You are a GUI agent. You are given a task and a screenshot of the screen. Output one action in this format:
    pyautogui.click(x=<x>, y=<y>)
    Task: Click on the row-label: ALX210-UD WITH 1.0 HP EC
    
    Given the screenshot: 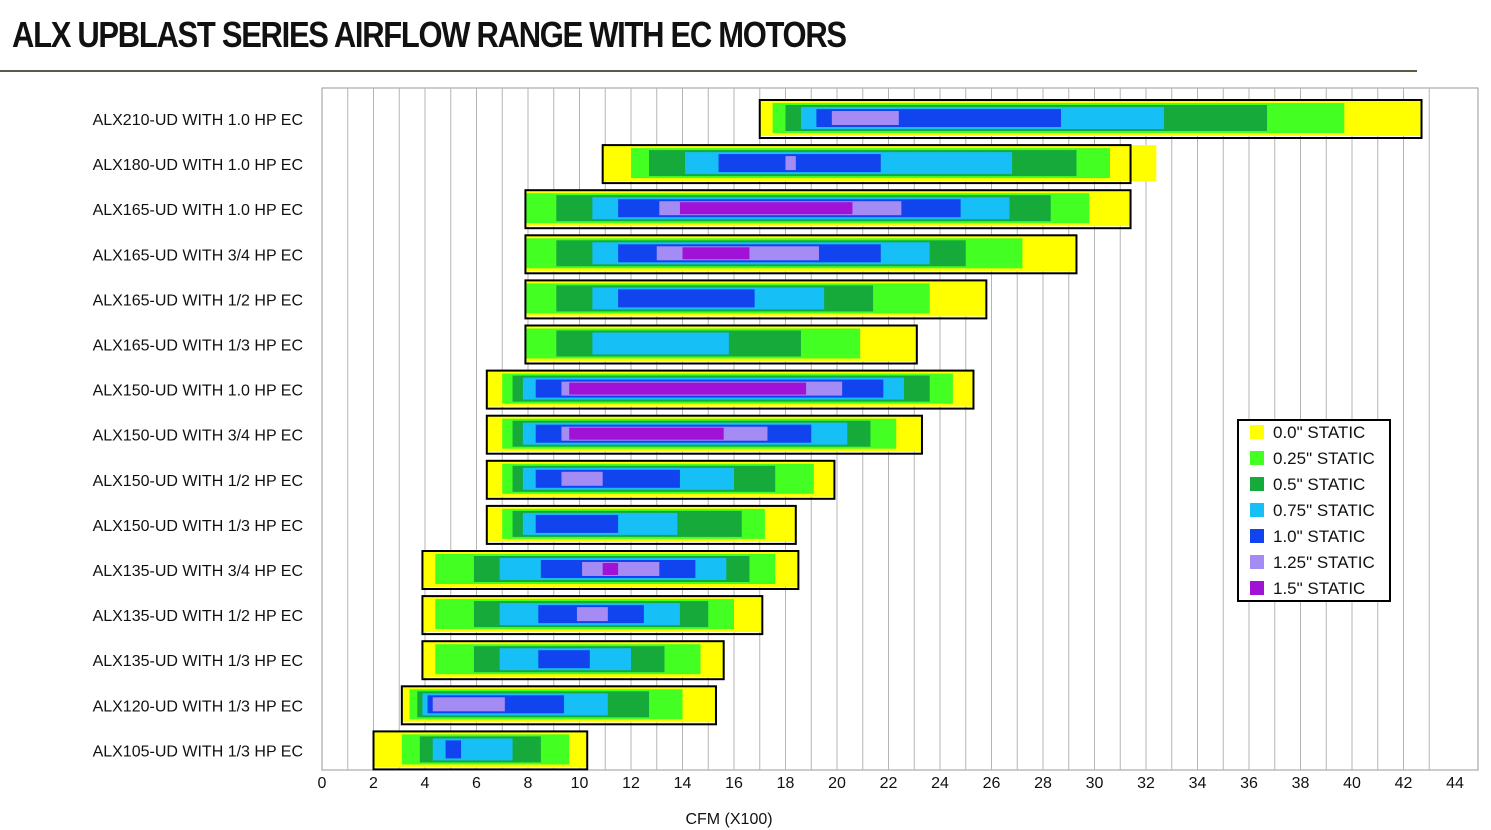 What is the action you would take?
    pyautogui.click(x=198, y=120)
    